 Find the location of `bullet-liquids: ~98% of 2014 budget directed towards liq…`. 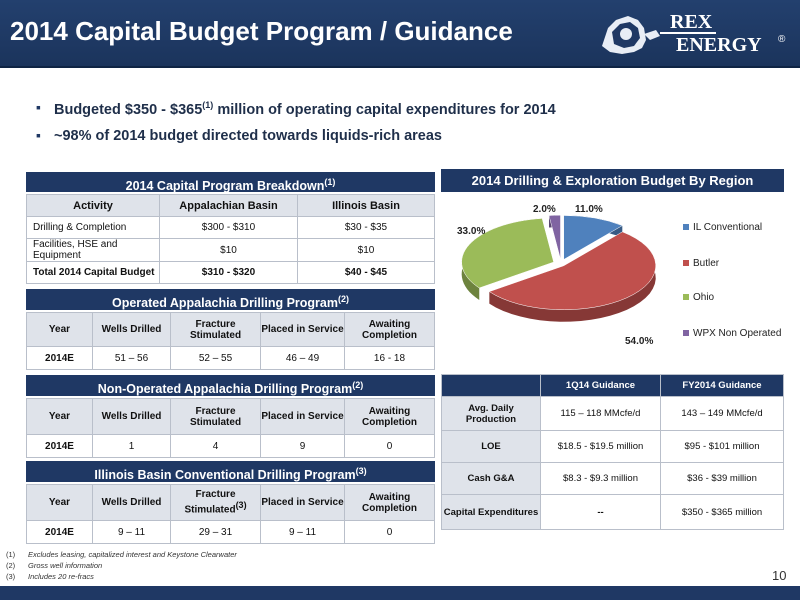

bullet-liquids: ~98% of 2014 budget directed towards liq… is located at coordinates (296, 135).